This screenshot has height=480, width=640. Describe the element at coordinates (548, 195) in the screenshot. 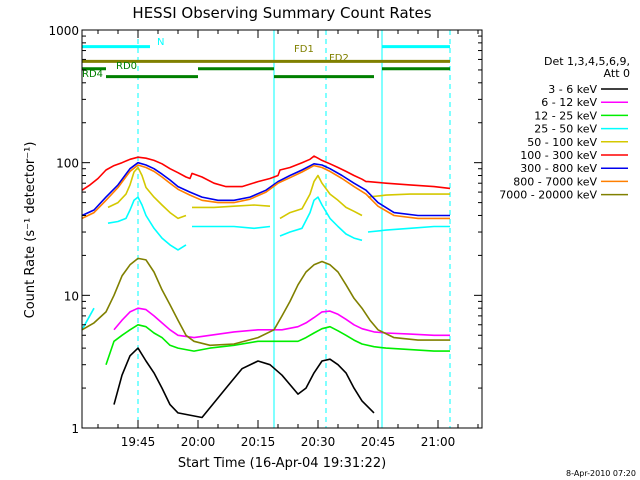

I see `legend-label-8: 7000 - 20000 keV` at that location.